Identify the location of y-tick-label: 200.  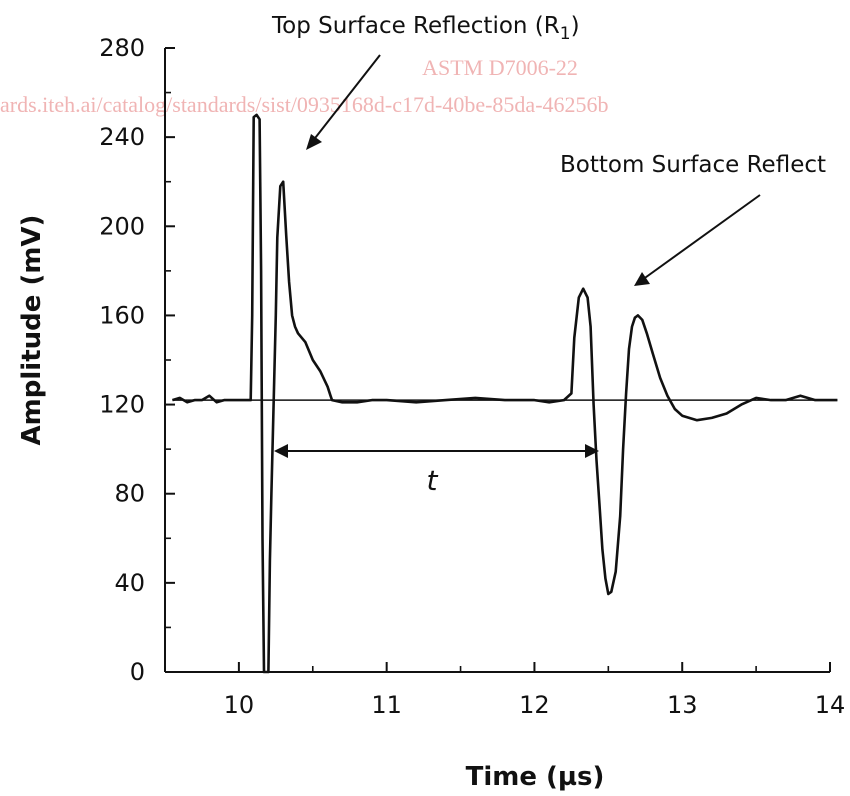
(122, 226).